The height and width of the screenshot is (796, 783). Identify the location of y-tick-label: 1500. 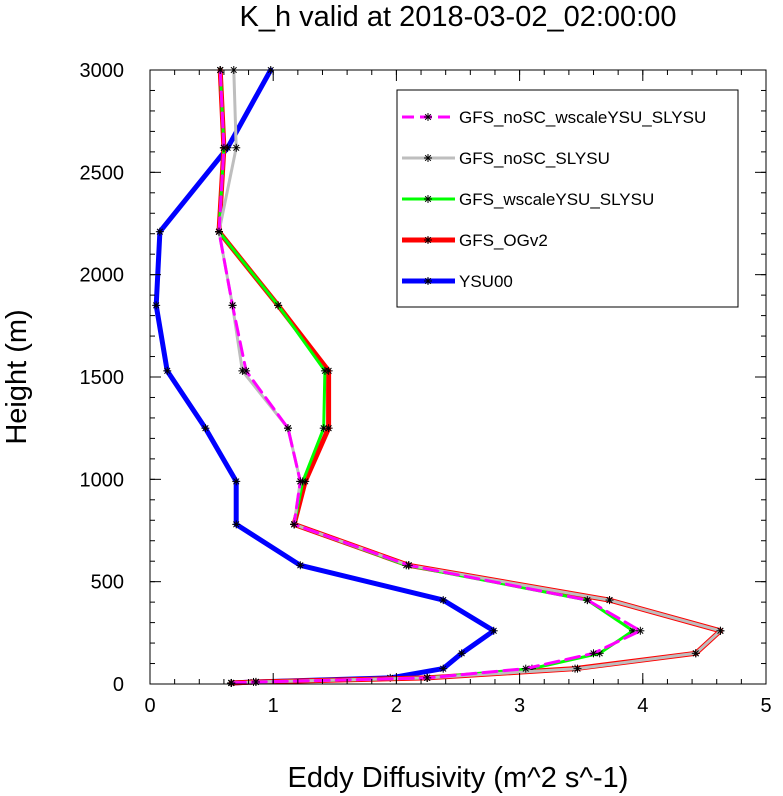
(102, 378).